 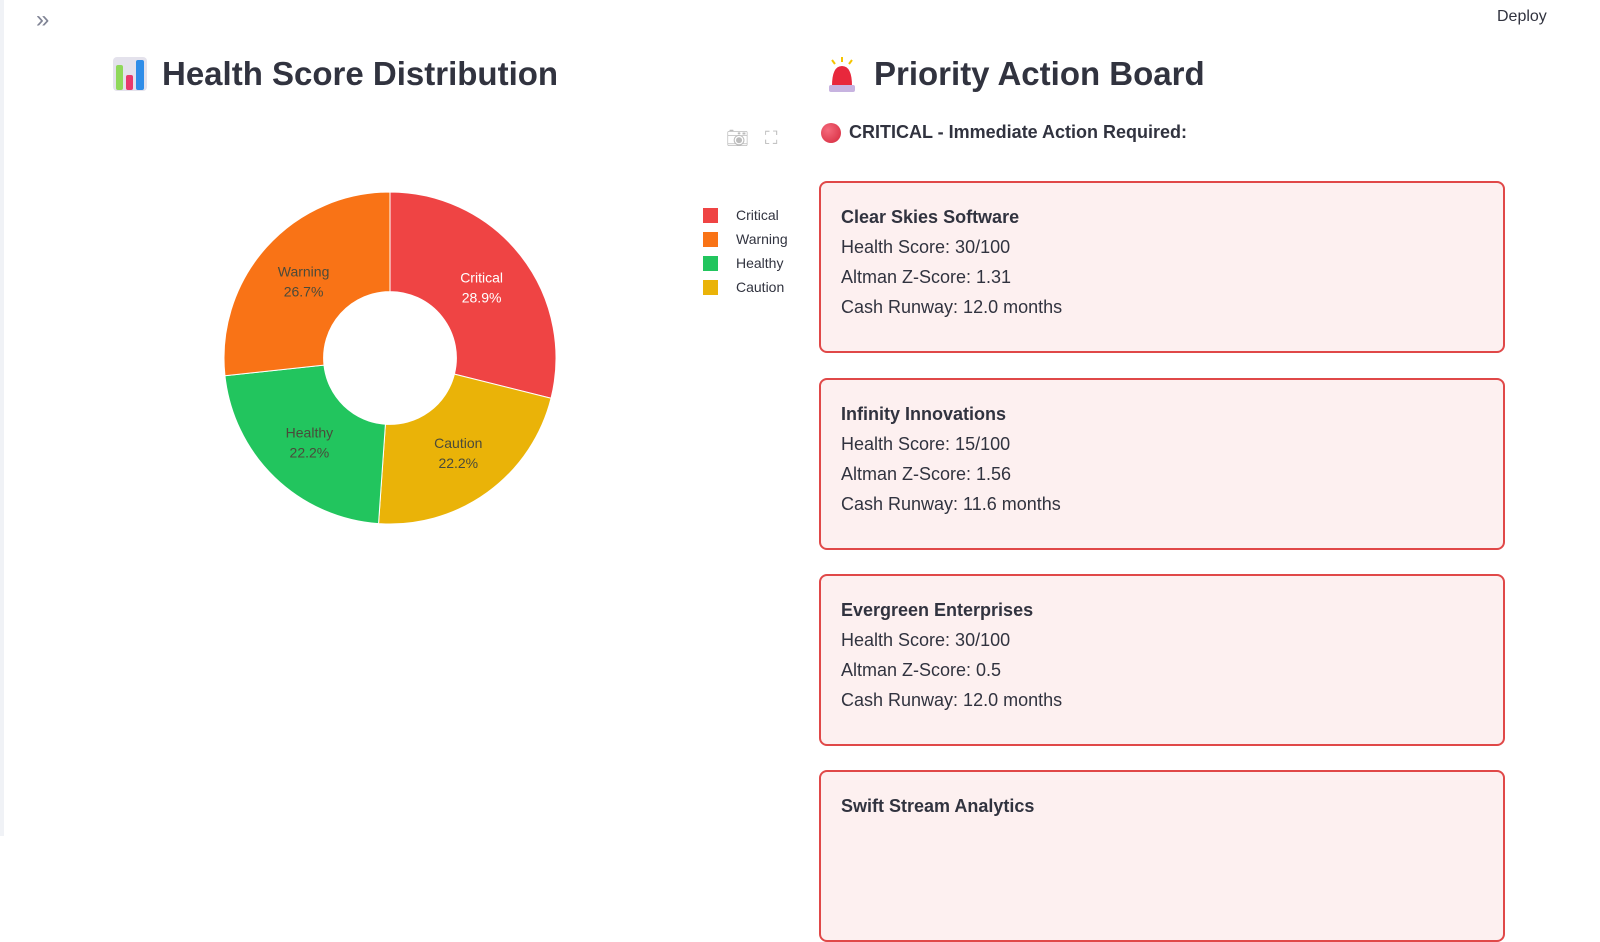 What do you see at coordinates (930, 217) in the screenshot?
I see `company-name: Clear Skies Software` at bounding box center [930, 217].